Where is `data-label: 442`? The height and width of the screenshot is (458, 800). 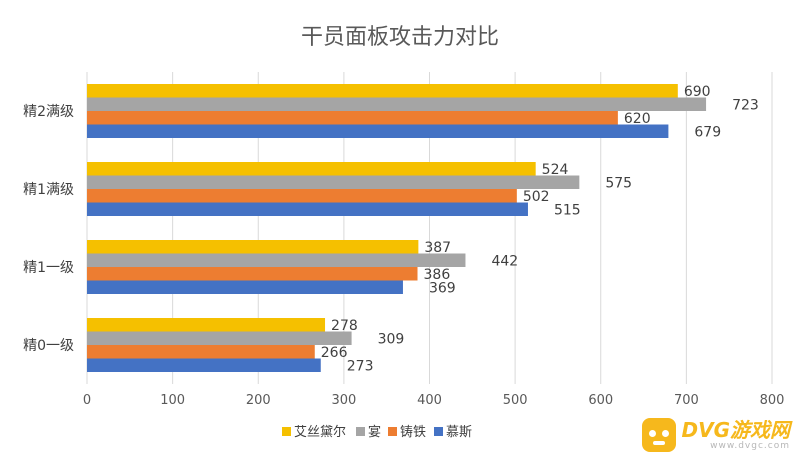 data-label: 442 is located at coordinates (504, 261).